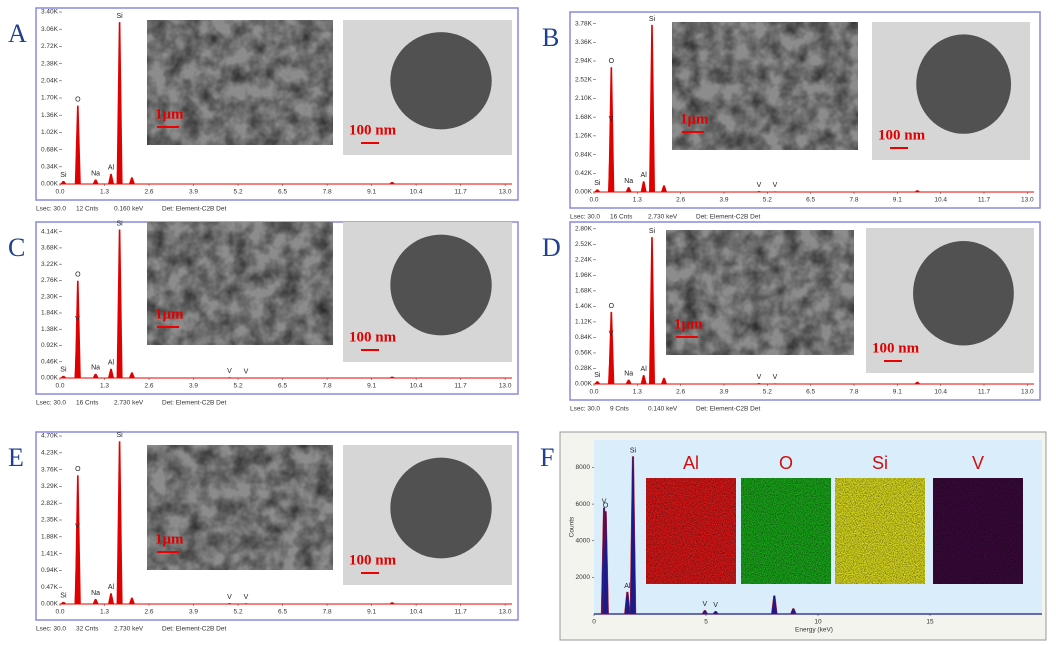  I want to click on y-tick-label: 1.96K, so click(584, 275).